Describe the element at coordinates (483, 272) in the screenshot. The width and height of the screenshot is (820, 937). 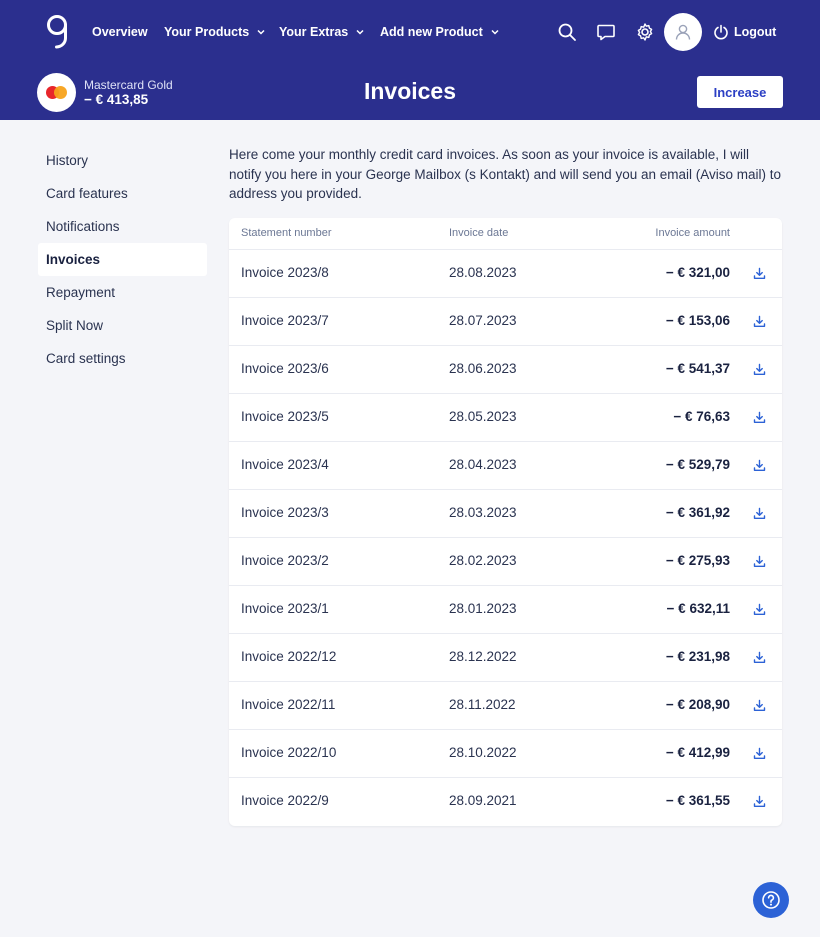
I see `invoice-date: 28.08.2023` at that location.